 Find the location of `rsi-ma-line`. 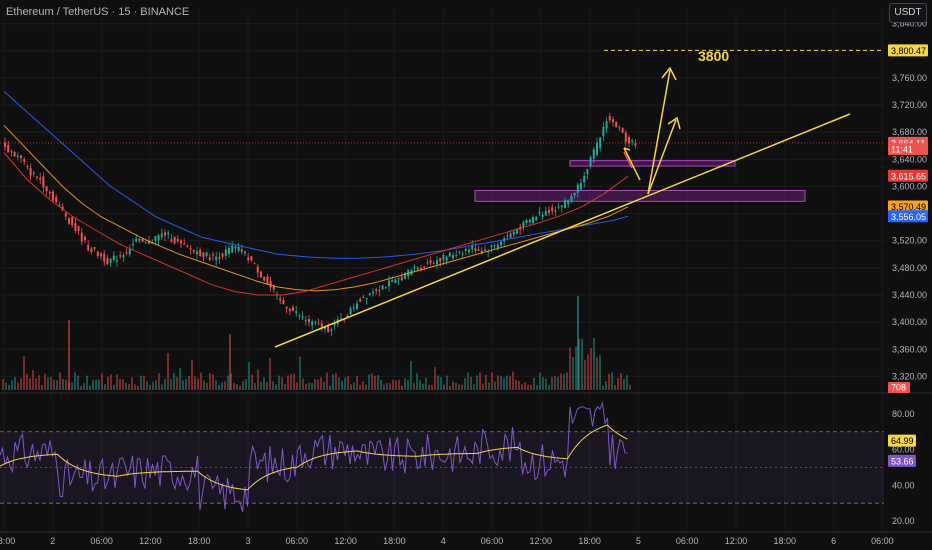

rsi-ma-line is located at coordinates (314, 457).